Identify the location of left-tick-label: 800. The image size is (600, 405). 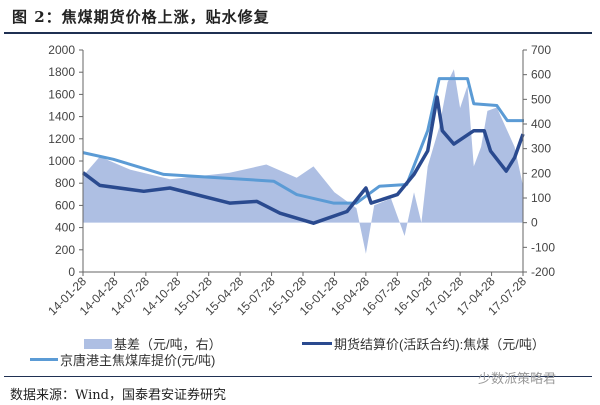
(65, 183).